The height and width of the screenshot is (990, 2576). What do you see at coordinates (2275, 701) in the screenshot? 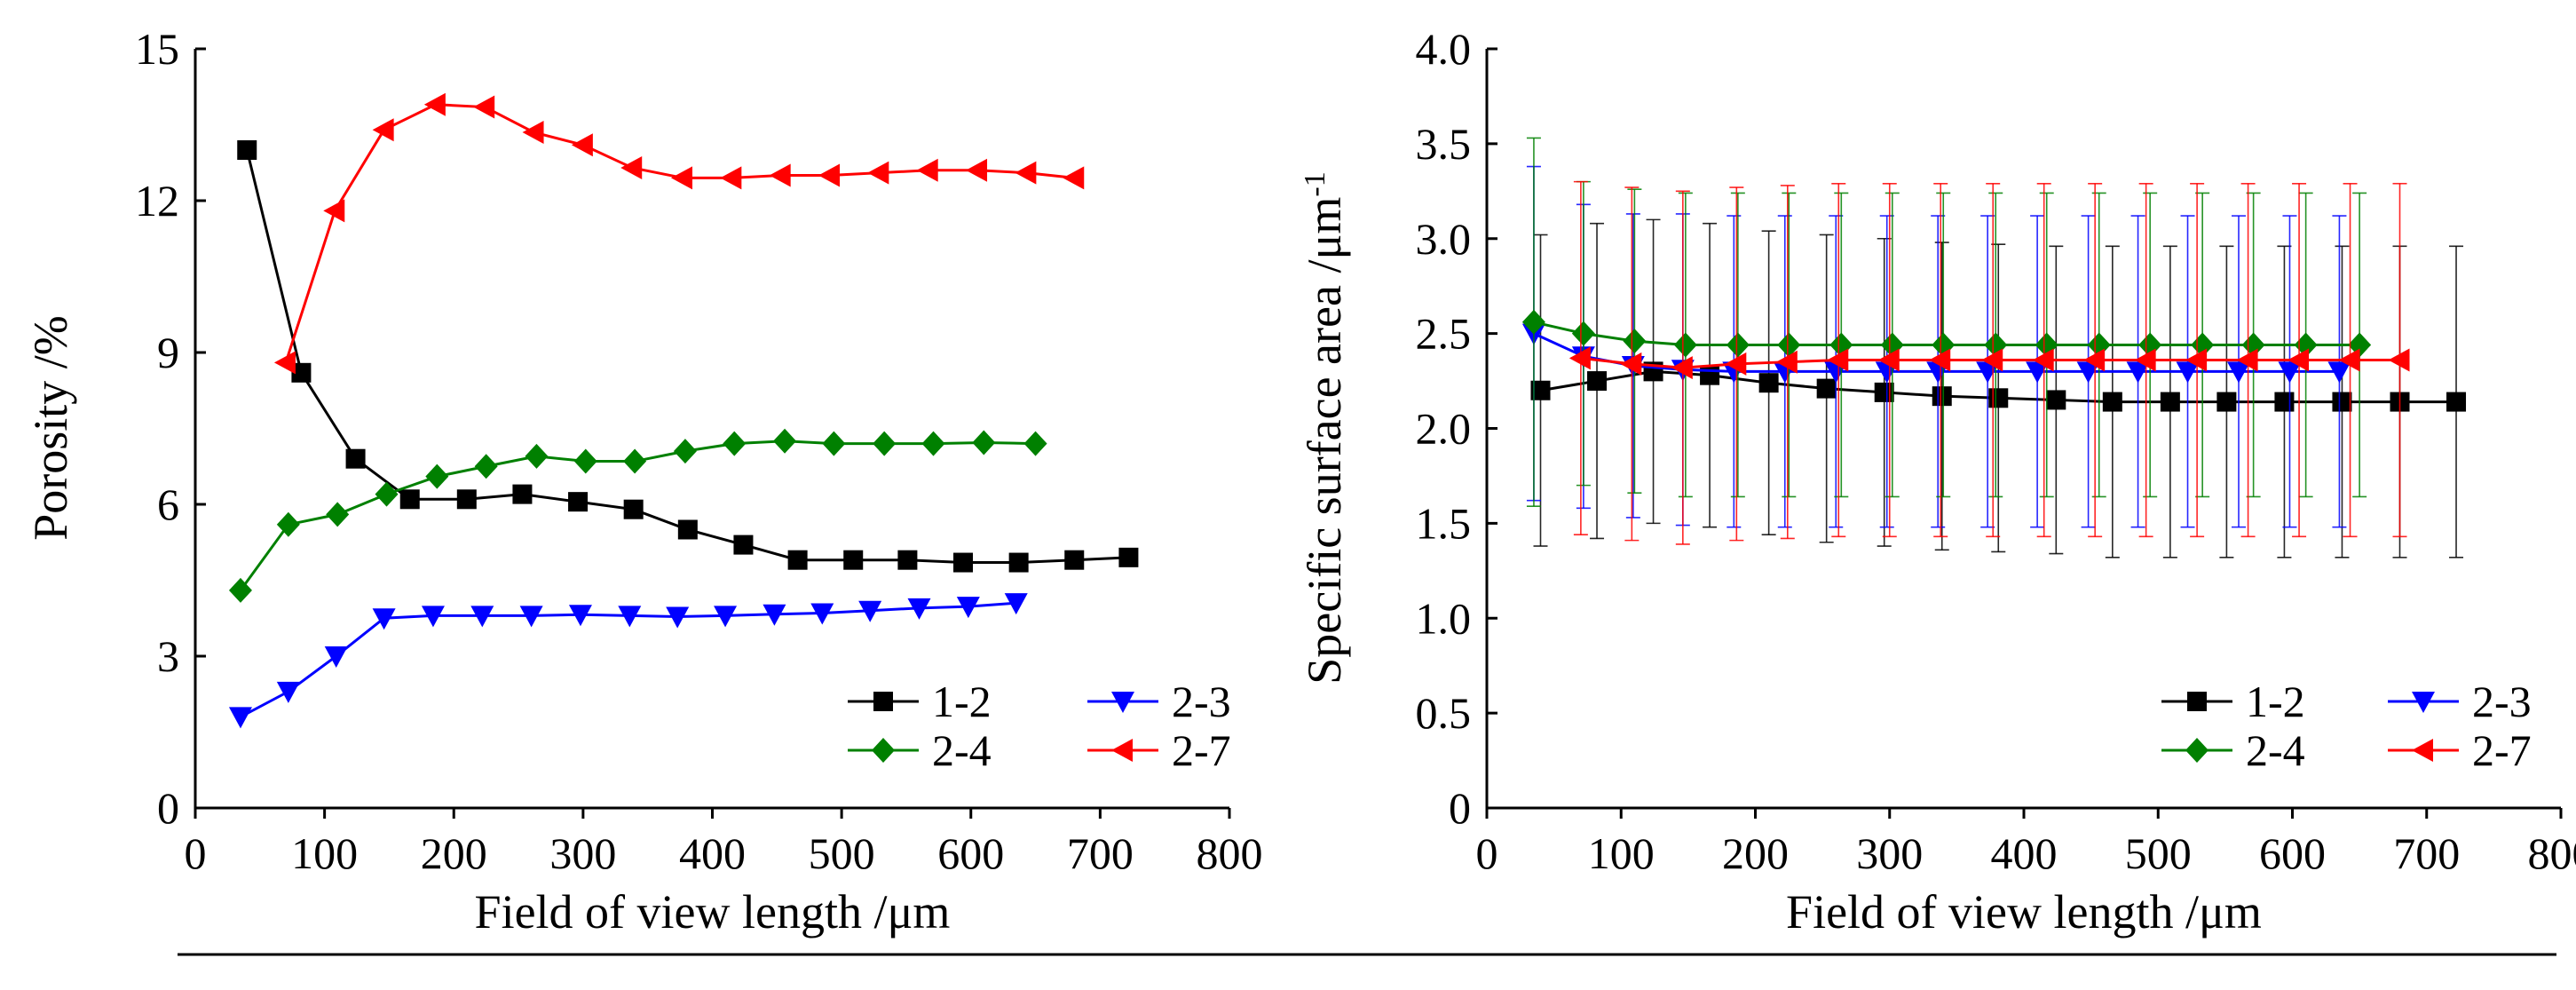
I see `legend-label: 1-2` at bounding box center [2275, 701].